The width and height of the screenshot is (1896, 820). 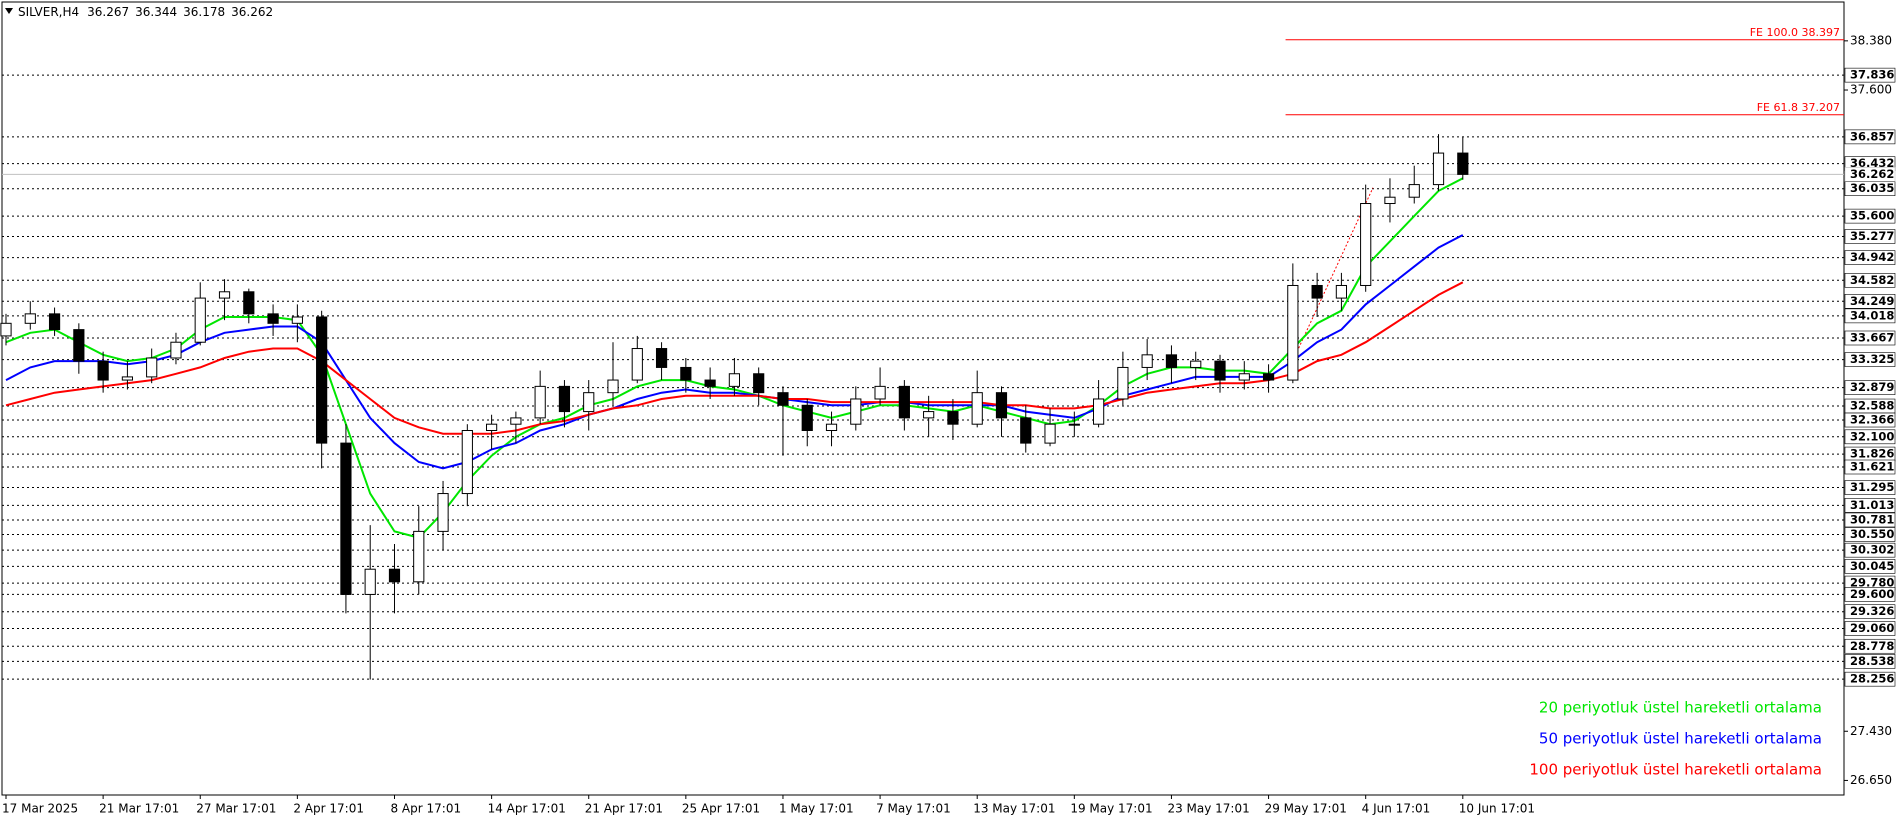 I want to click on x-tick-label: 8 Apr 17:01, so click(x=425, y=809).